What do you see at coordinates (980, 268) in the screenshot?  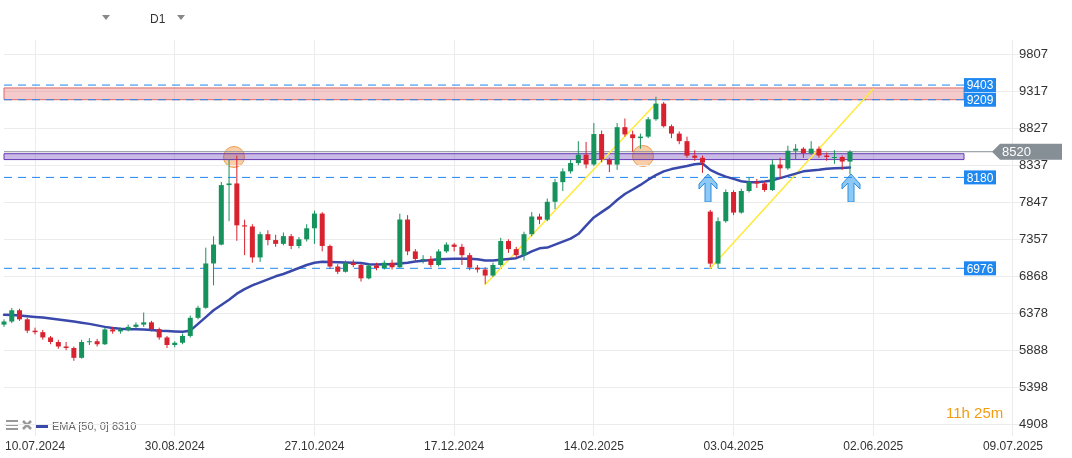 I see `ref-line-label: 6976` at bounding box center [980, 268].